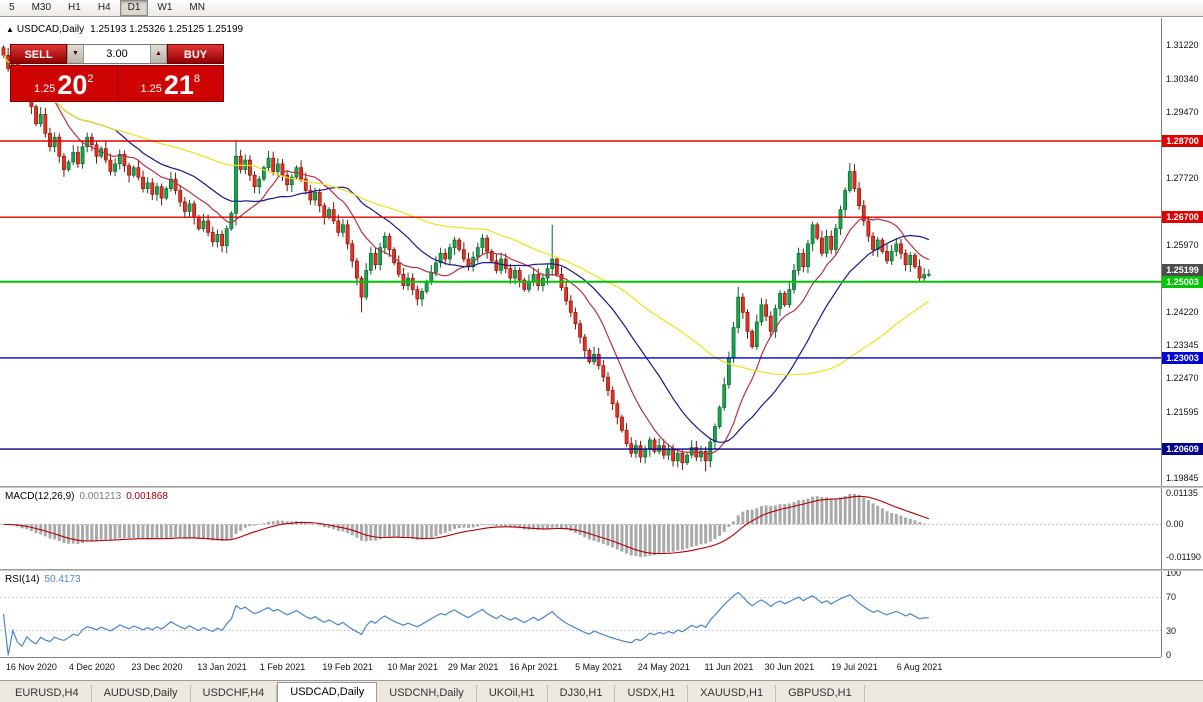 The height and width of the screenshot is (702, 1203). What do you see at coordinates (151, 89) in the screenshot?
I see `buy-price-base: 1.25` at bounding box center [151, 89].